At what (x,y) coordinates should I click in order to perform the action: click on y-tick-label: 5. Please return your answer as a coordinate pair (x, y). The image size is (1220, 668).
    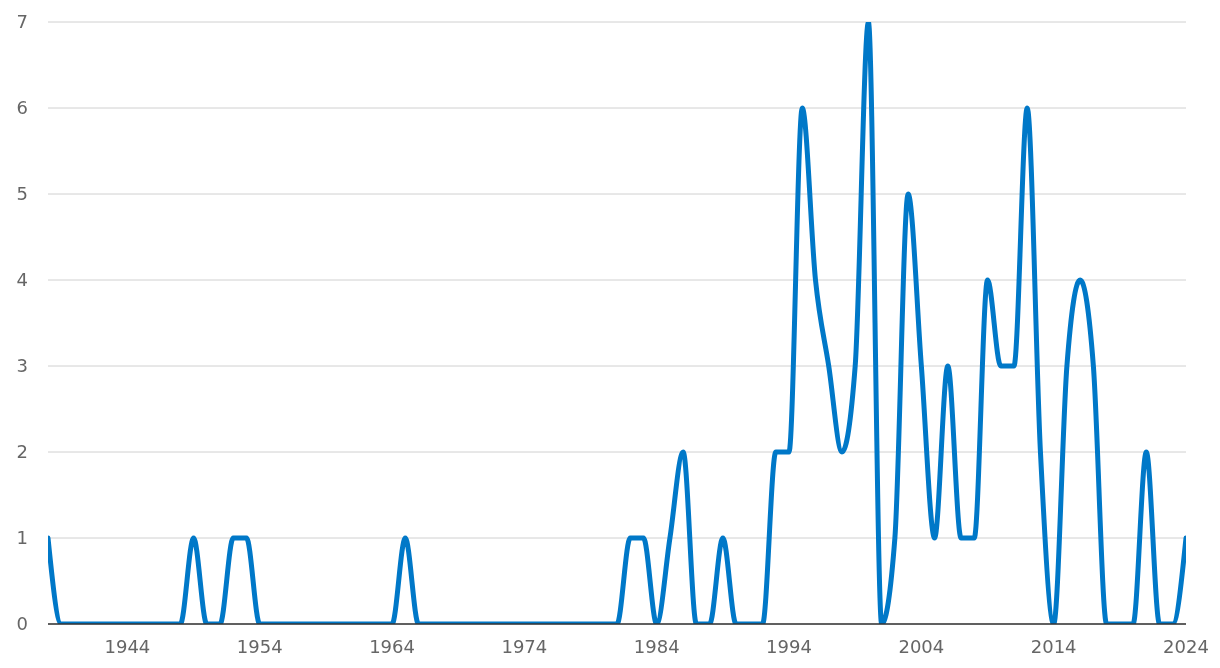
    Looking at the image, I should click on (22, 194).